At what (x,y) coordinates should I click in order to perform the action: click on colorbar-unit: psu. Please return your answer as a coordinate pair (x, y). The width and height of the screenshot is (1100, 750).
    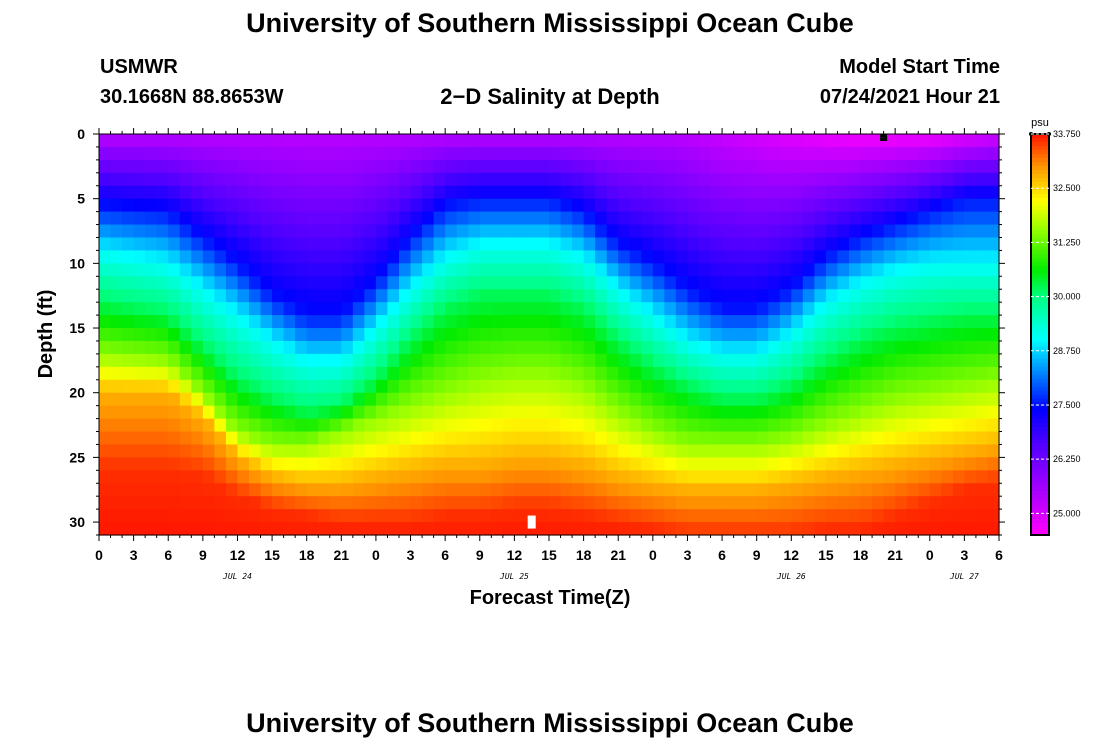
    Looking at the image, I should click on (1040, 123).